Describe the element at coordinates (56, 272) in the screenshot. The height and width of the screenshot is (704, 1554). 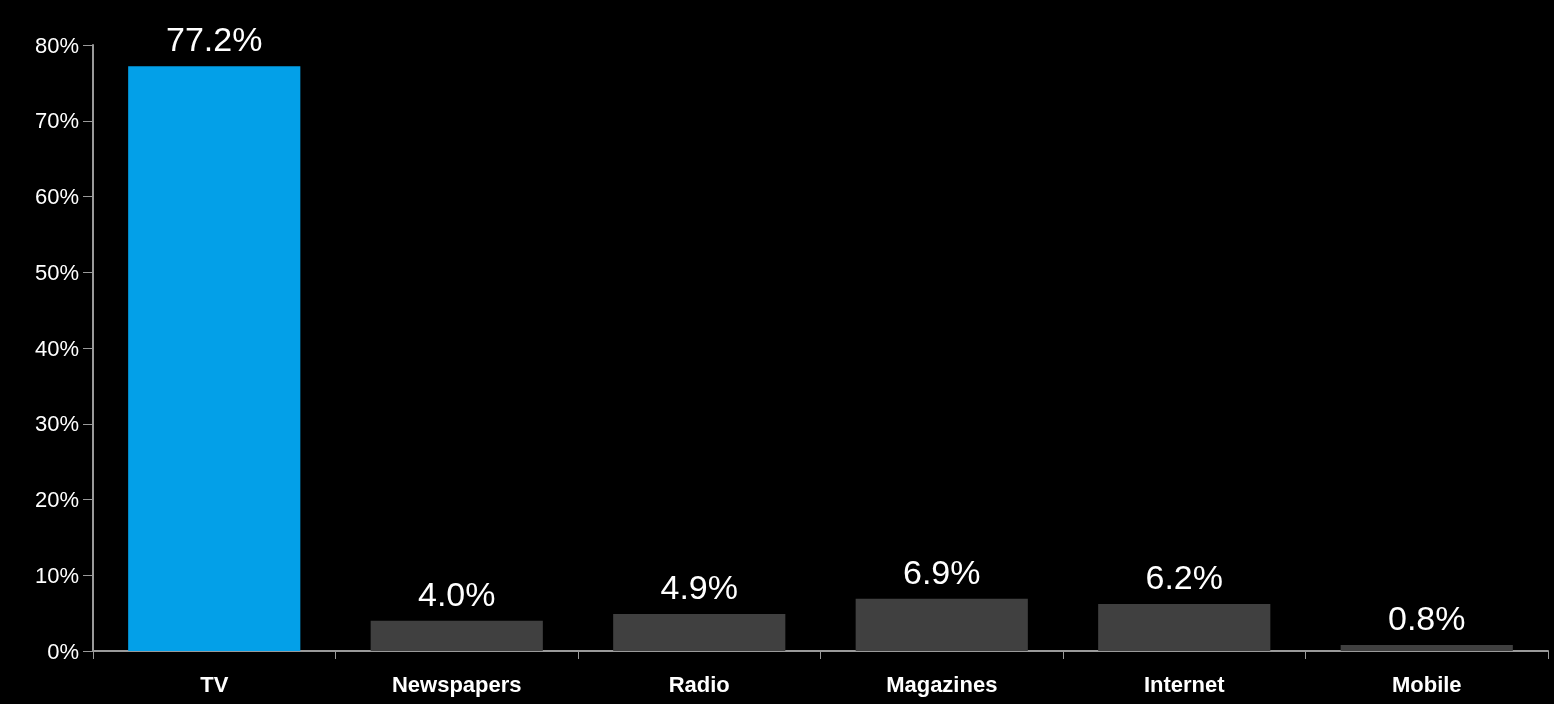
I see `y-tick-label: 50%` at that location.